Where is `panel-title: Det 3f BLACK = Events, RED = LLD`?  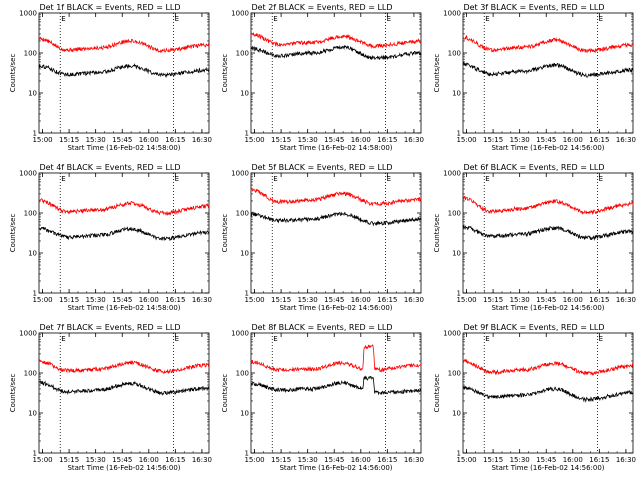 panel-title: Det 3f BLACK = Events, RED = LLD is located at coordinates (533, 7).